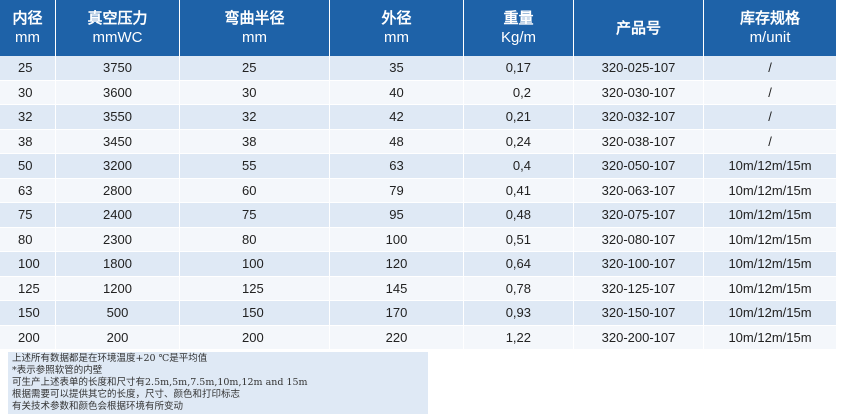 The height and width of the screenshot is (417, 841). What do you see at coordinates (519, 337) in the screenshot?
I see `table-cell: 1,22` at bounding box center [519, 337].